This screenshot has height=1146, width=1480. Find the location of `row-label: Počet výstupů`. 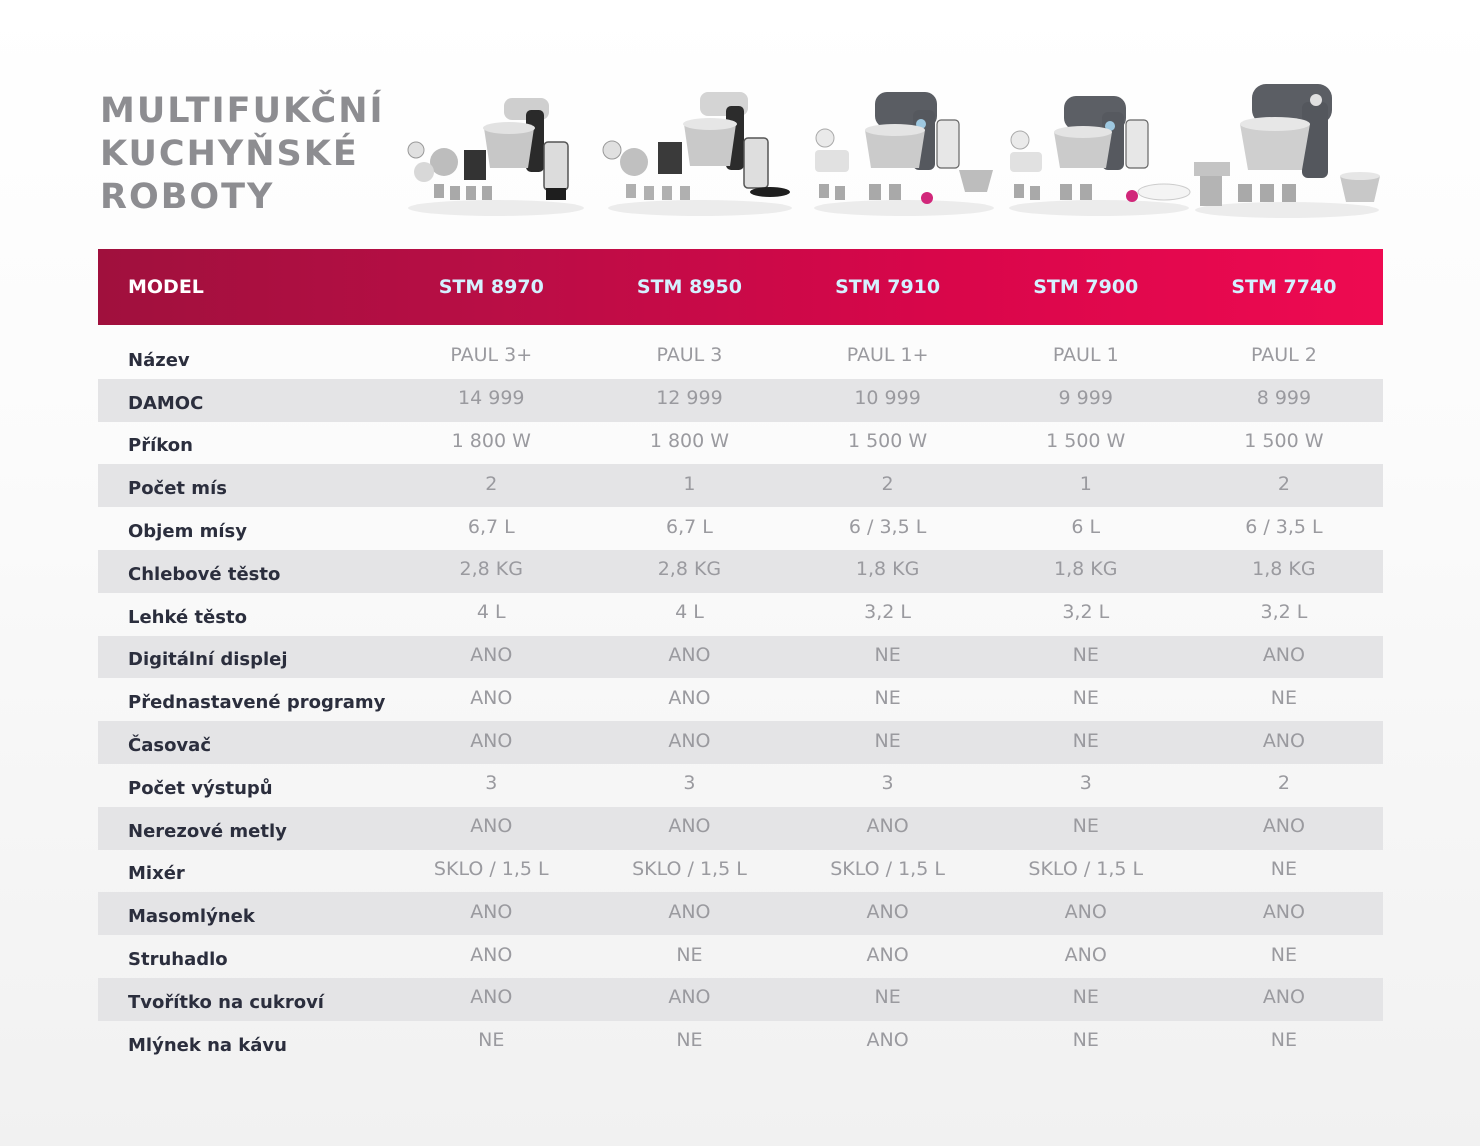

row-label: Počet výstupů is located at coordinates (200, 788).